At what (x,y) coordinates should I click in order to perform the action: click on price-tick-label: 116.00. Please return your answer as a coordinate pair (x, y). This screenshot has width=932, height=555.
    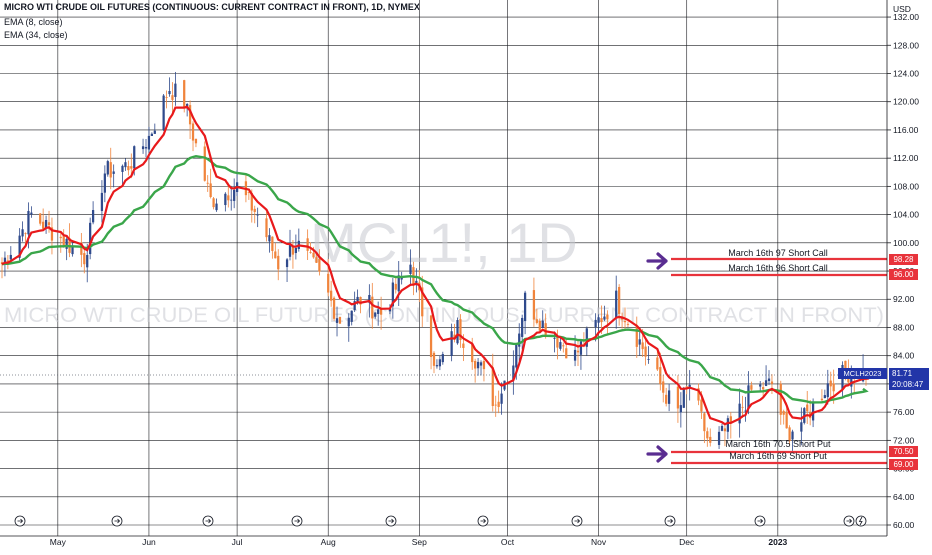
    Looking at the image, I should click on (906, 130).